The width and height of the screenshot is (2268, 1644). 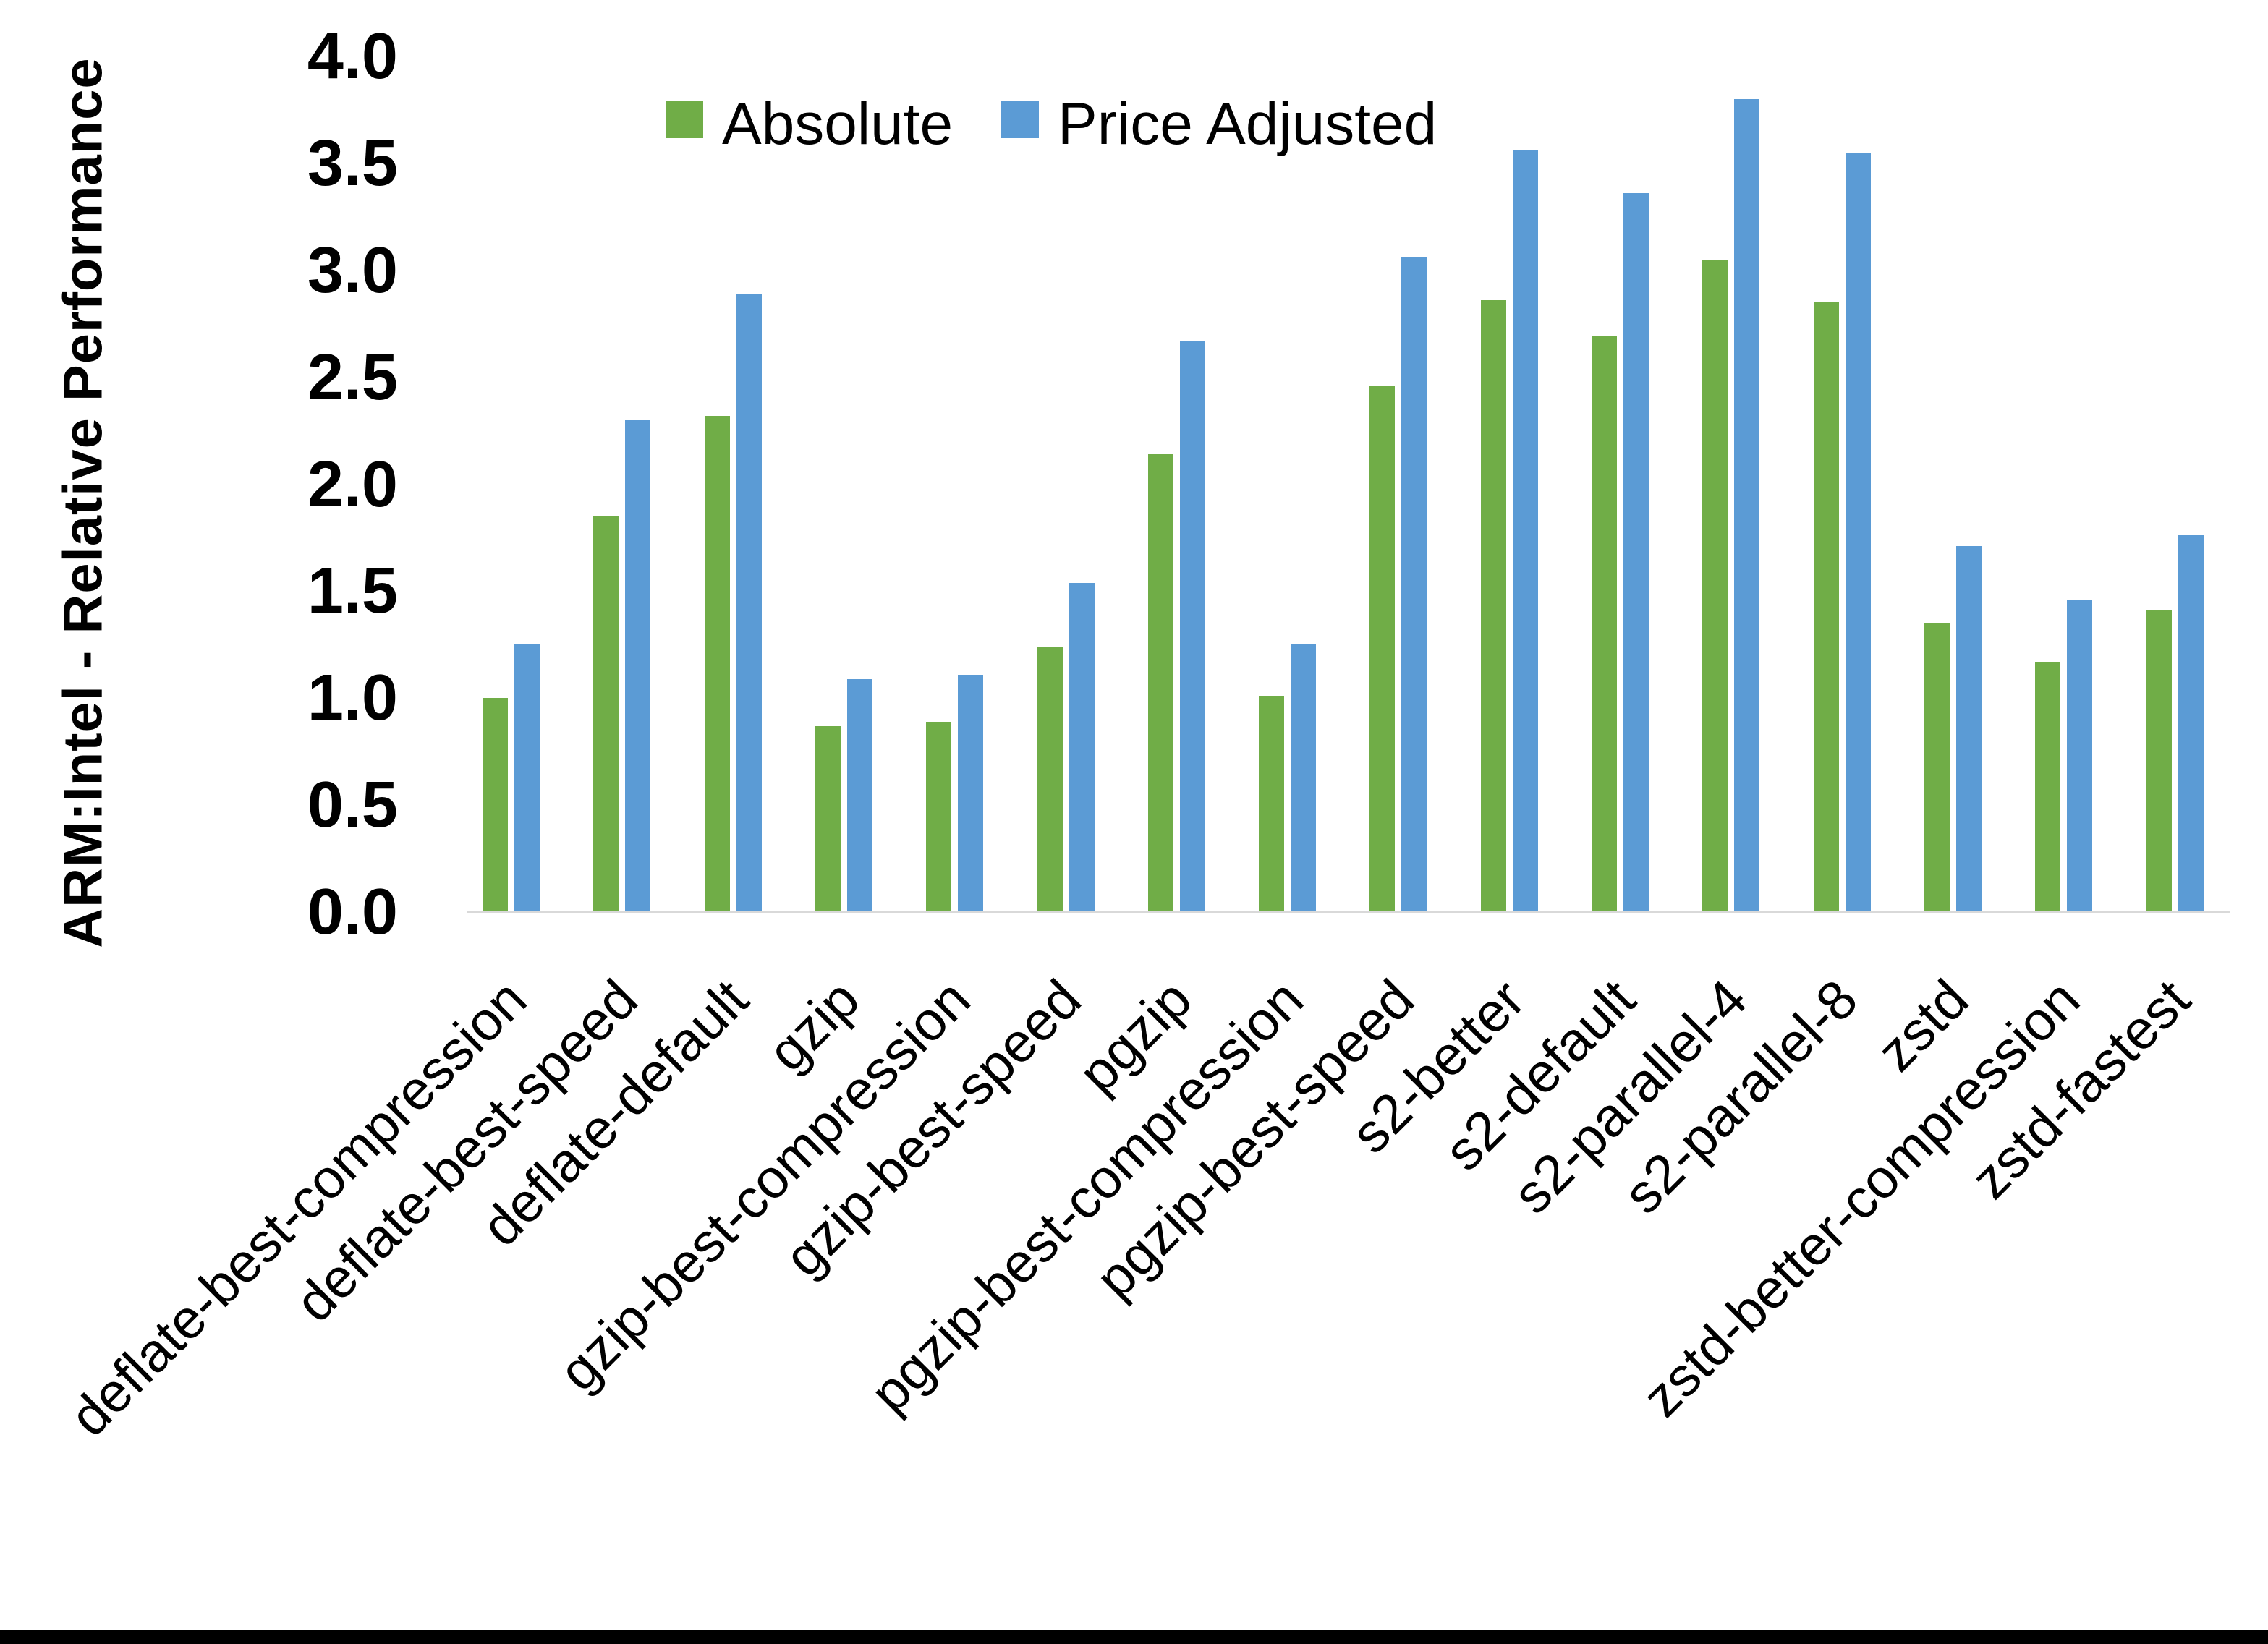 What do you see at coordinates (352, 698) in the screenshot?
I see `y-tick-label: 1.0` at bounding box center [352, 698].